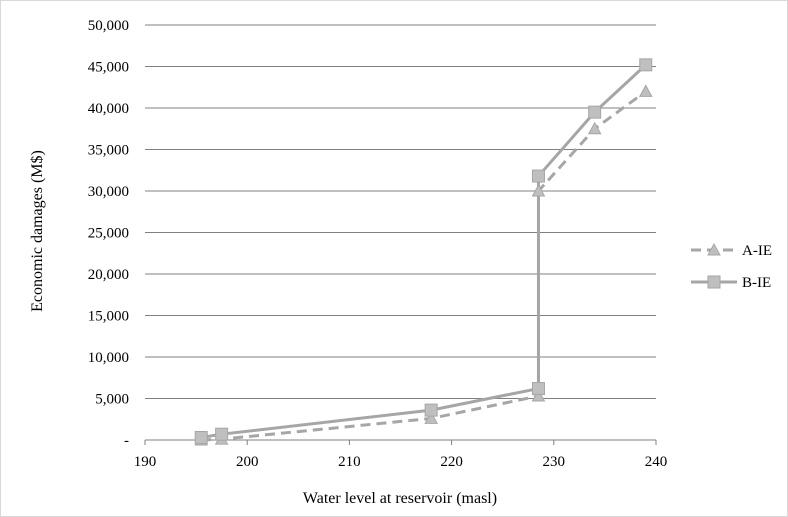  I want to click on x-tick-label: 190, so click(145, 462).